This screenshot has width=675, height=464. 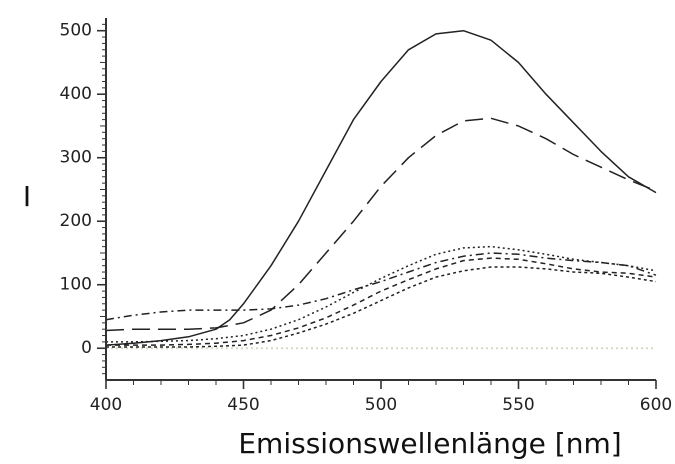 What do you see at coordinates (656, 405) in the screenshot?
I see `x-tick-label: 600` at bounding box center [656, 405].